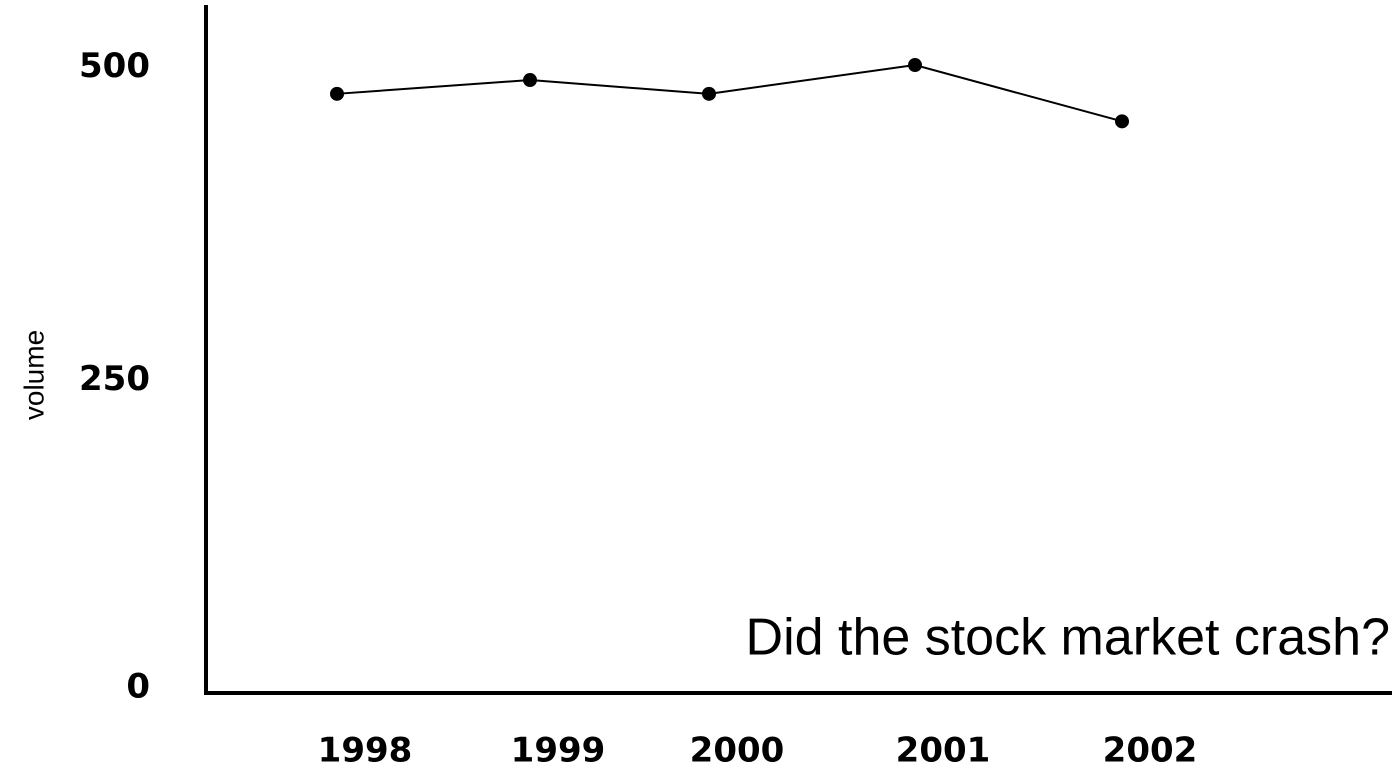  I want to click on line, so click(729, 93).